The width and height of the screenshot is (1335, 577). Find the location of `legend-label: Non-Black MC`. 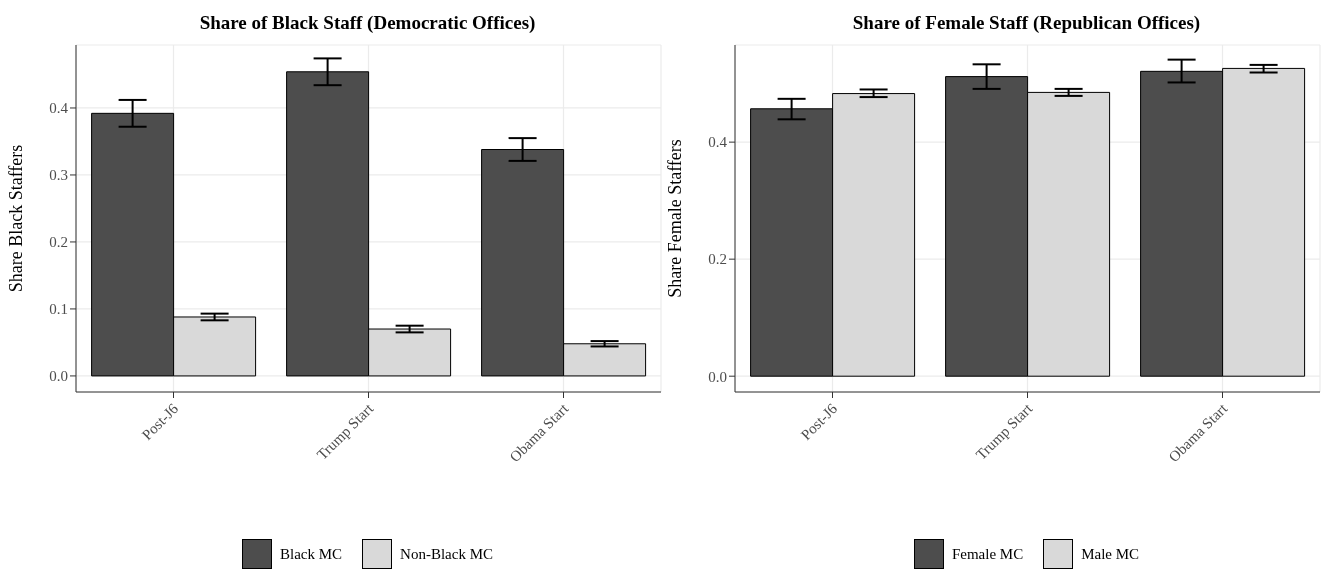

legend-label: Non-Black MC is located at coordinates (446, 554).